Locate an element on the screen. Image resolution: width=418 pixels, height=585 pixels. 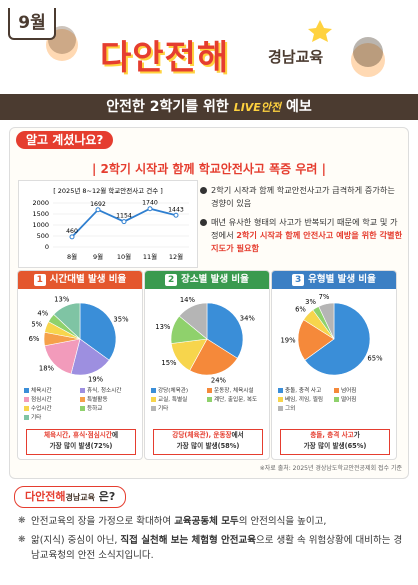
legend-label: 교실, 특별실 is located at coordinates (173, 400).